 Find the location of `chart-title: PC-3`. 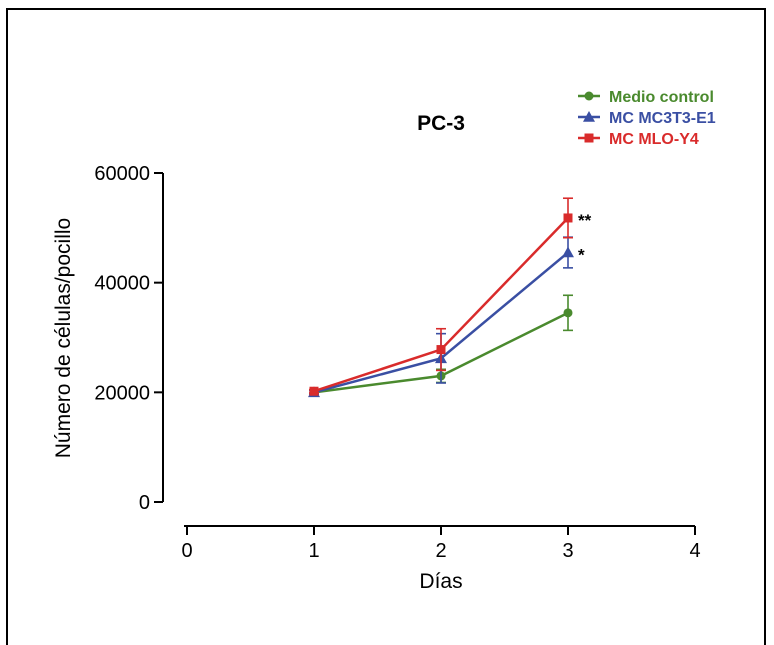

chart-title: PC-3 is located at coordinates (441, 123).